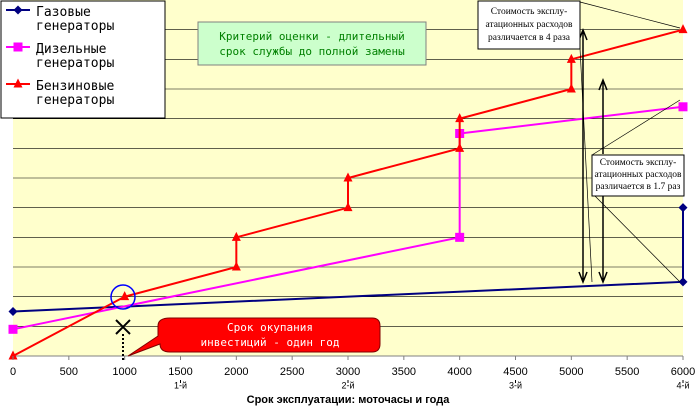  I want to click on x-tick-label: 1000, so click(124, 372).